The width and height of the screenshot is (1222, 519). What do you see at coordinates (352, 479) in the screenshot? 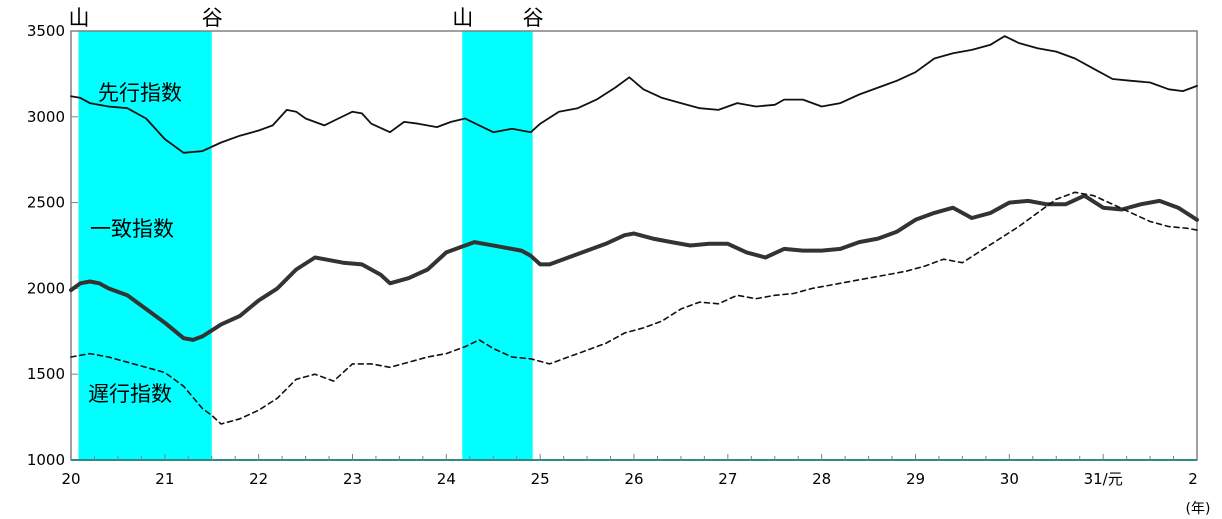
I see `x-tick-label-4: 23` at bounding box center [352, 479].